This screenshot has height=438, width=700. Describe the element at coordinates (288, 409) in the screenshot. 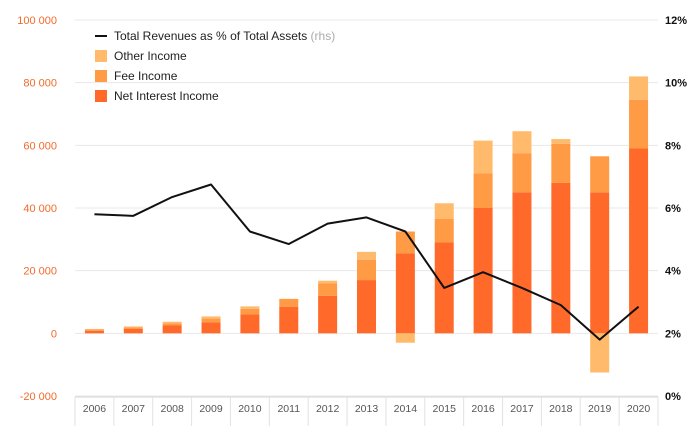

I see `x-tick-label: 2011` at that location.